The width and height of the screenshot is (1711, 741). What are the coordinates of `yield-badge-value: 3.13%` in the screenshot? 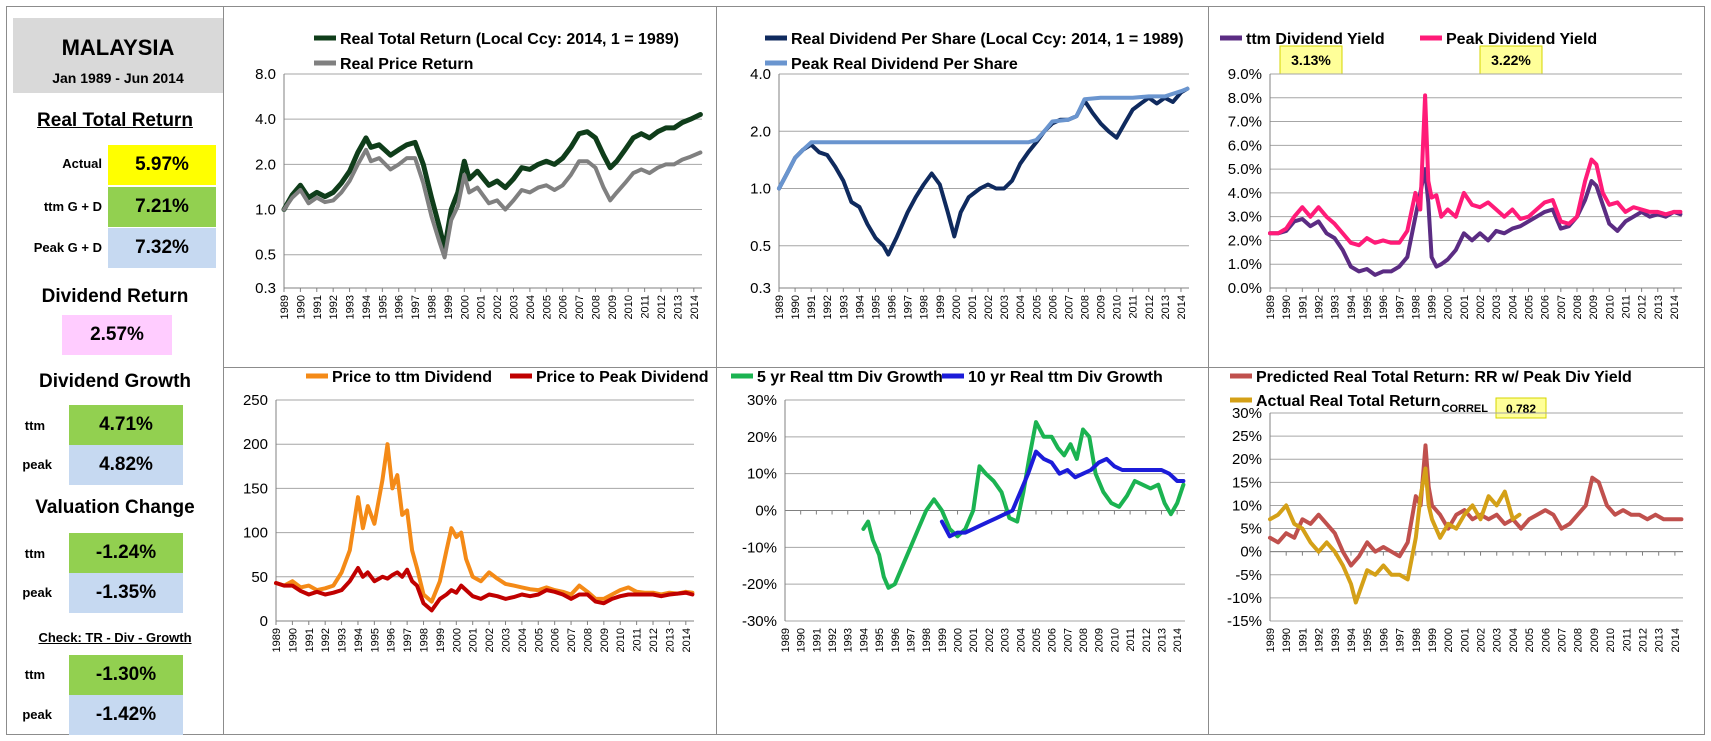 It's located at (1311, 60).